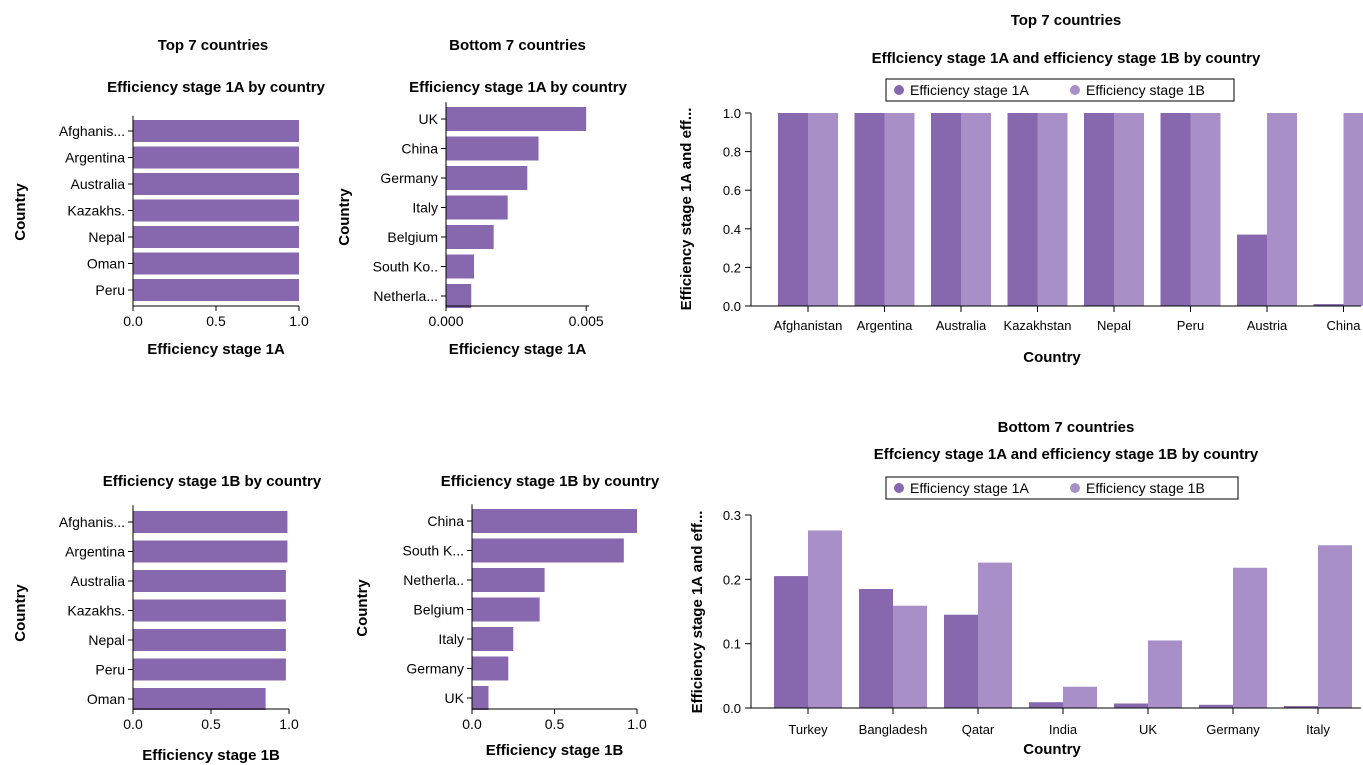 The height and width of the screenshot is (765, 1363). What do you see at coordinates (808, 325) in the screenshot?
I see `x-tick-label: Afghanistan` at bounding box center [808, 325].